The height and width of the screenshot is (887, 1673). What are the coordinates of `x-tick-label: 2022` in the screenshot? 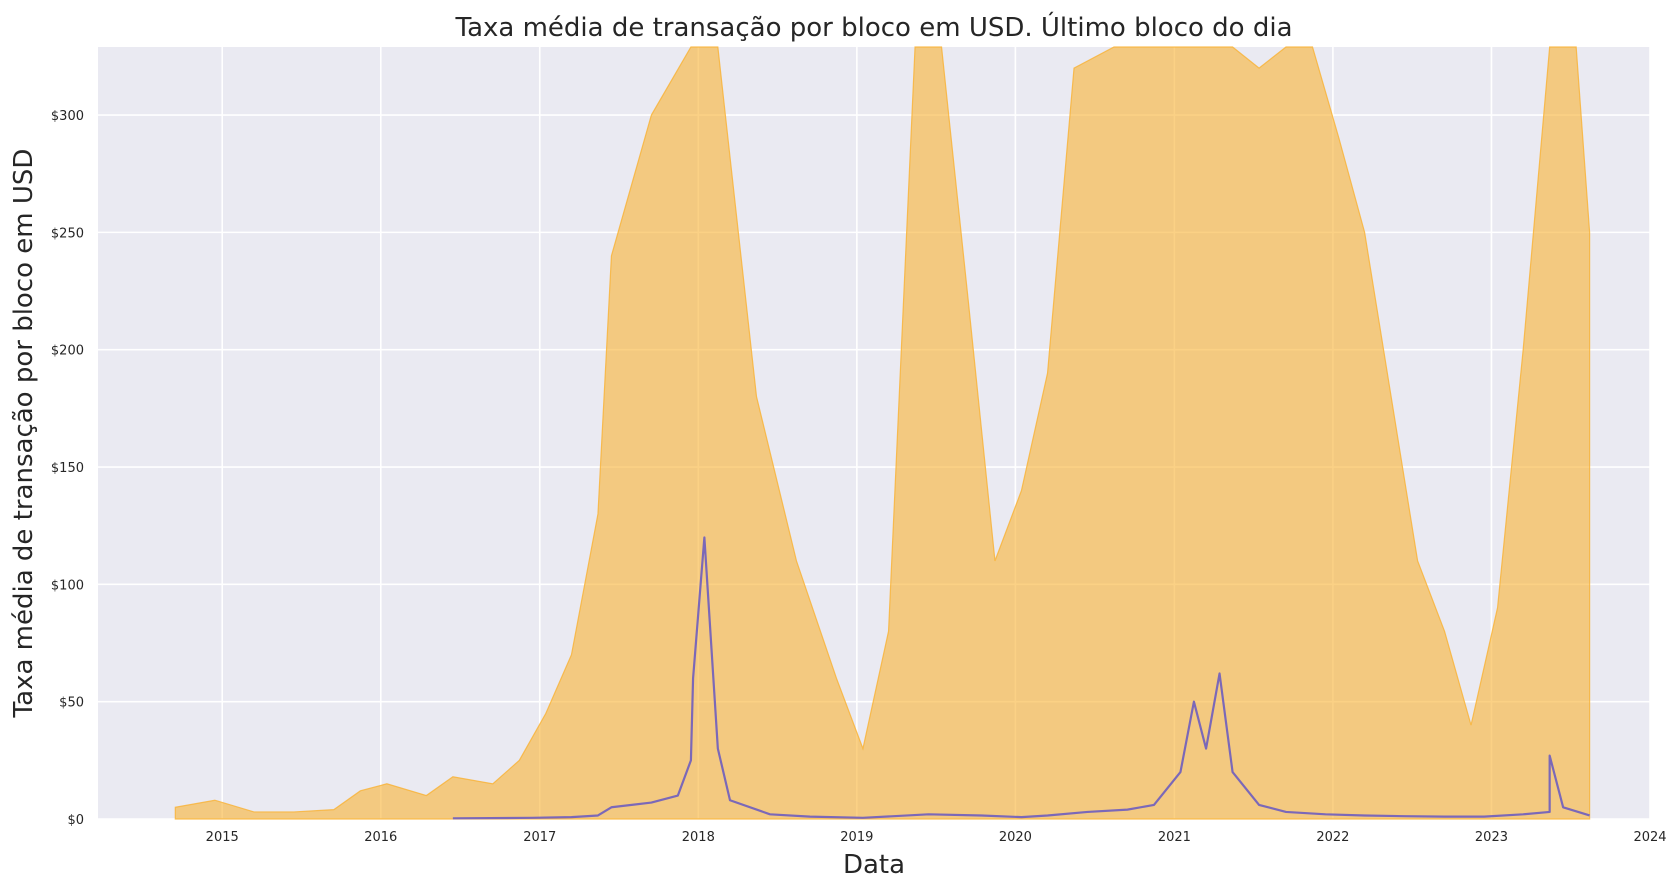 It's located at (1332, 837).